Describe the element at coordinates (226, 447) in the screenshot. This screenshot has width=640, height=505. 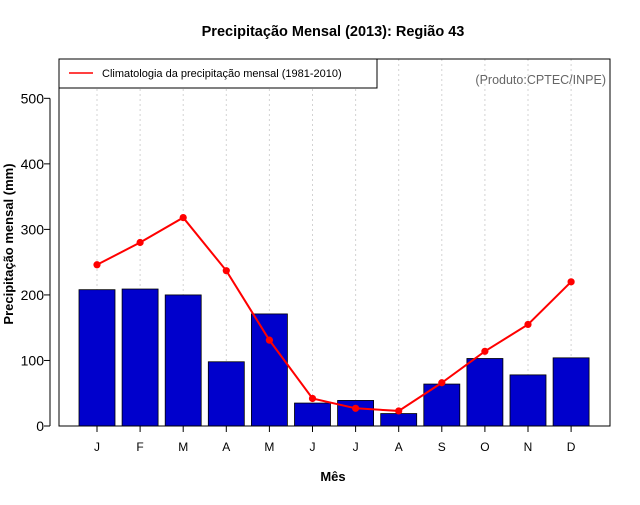
I see `x-tick-label-4: A` at that location.